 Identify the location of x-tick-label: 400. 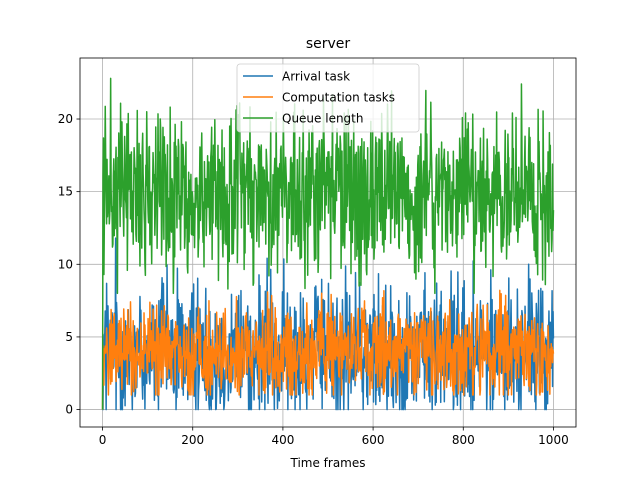
(282, 440).